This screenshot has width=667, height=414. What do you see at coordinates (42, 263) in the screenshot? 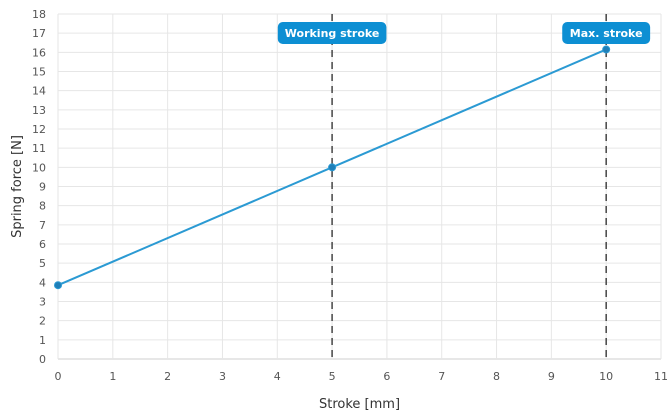
I see `y-tick-label: 5` at bounding box center [42, 263].